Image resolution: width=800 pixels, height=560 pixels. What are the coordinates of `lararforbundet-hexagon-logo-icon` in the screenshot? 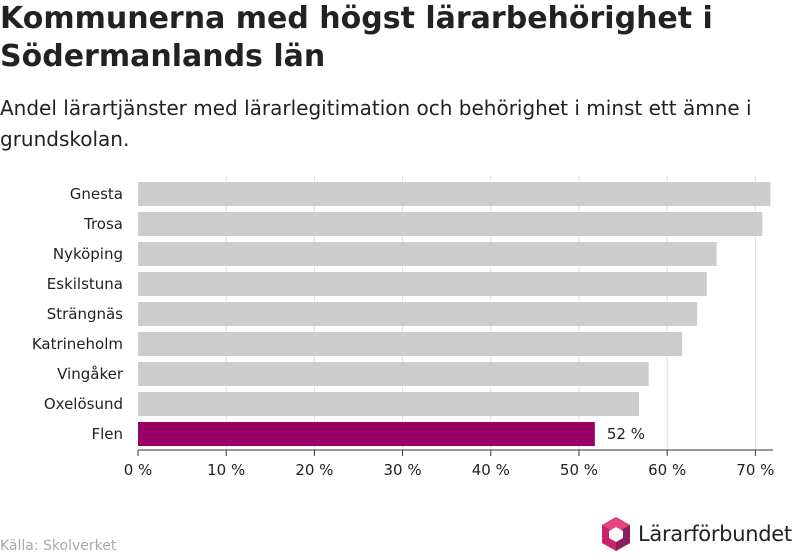 It's located at (616, 534).